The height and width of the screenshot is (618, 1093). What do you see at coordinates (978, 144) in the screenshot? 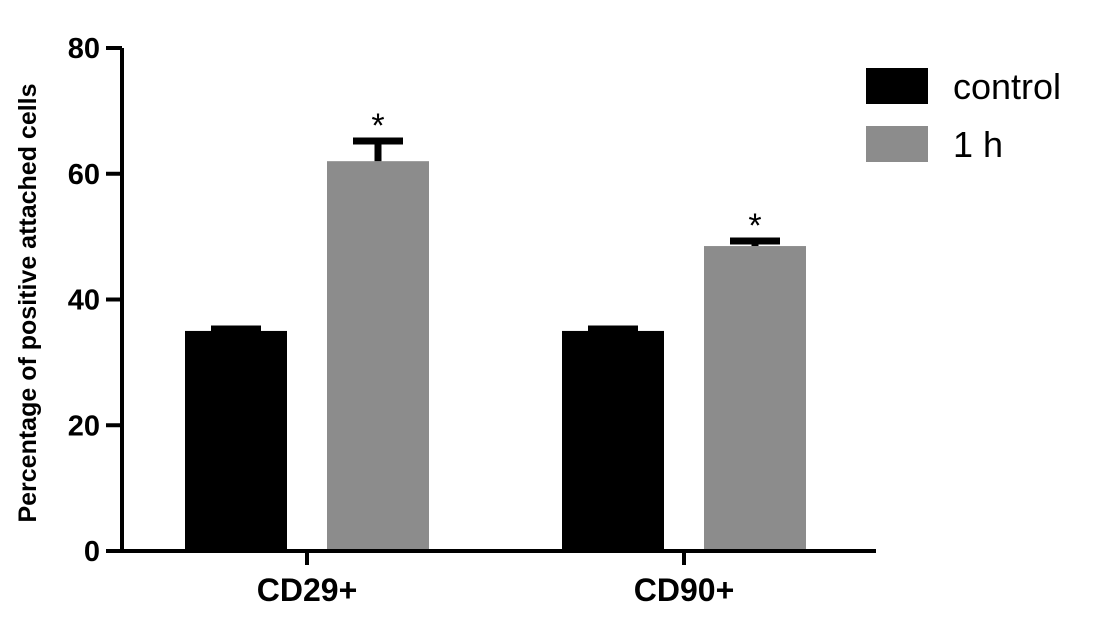
I see `legend-label-1h: 1 h` at bounding box center [978, 144].